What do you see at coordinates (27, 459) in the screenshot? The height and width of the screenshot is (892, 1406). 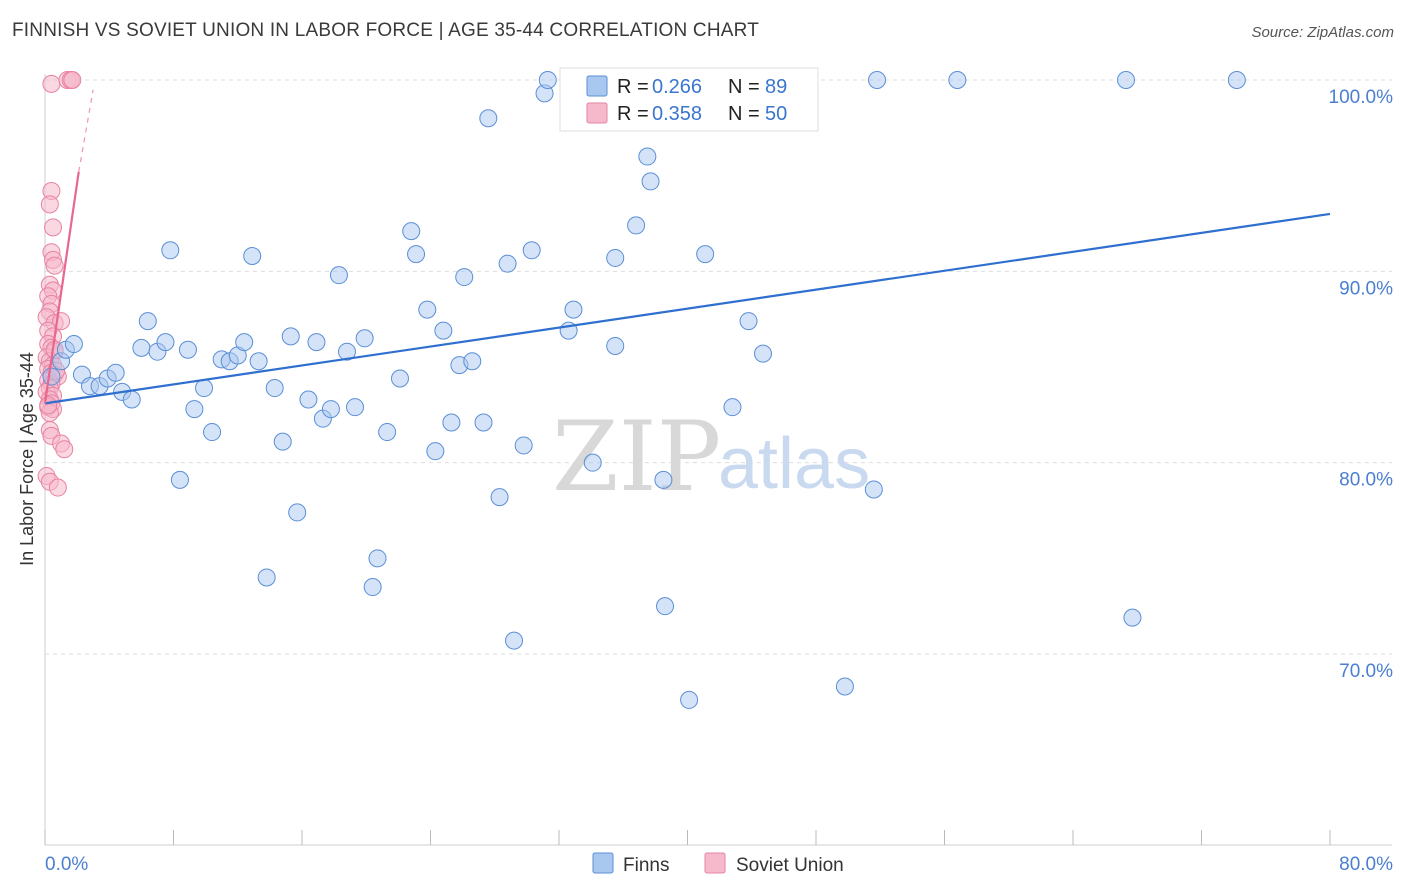 I see `y-axis-label: In Labor Force | Age 35-44` at bounding box center [27, 459].